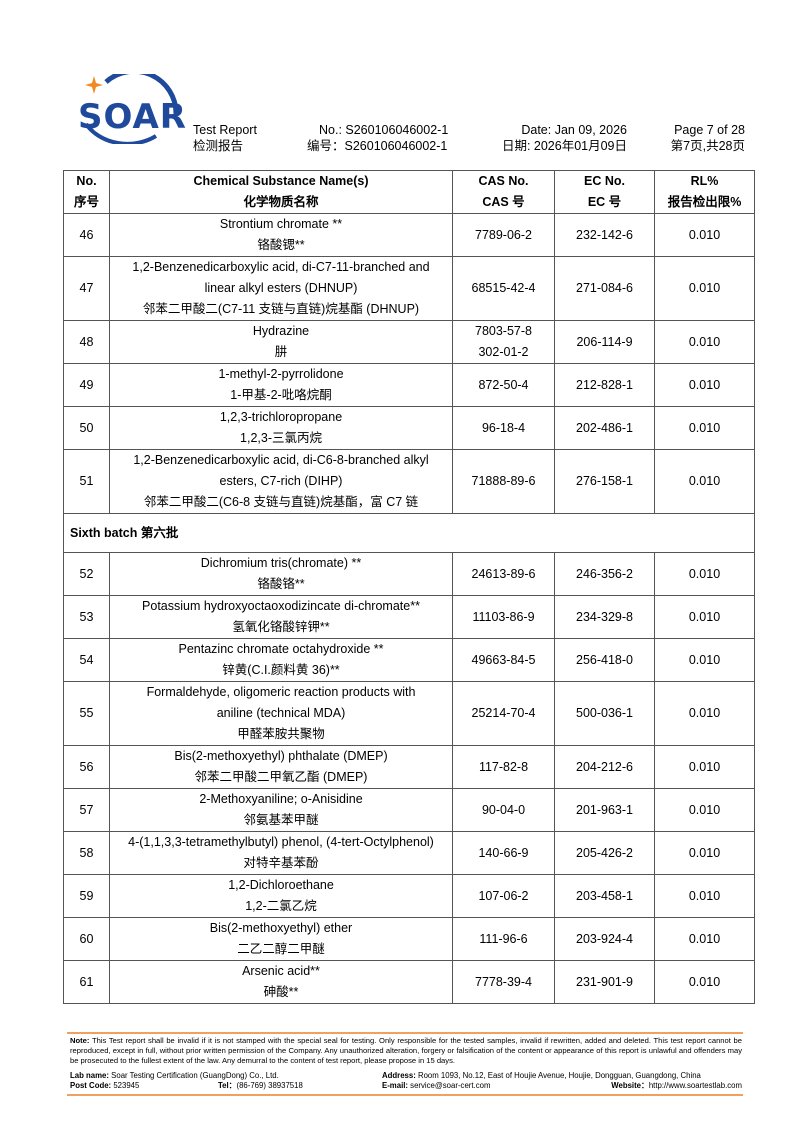 The image size is (800, 1128). I want to click on row-number: 48, so click(86, 342).